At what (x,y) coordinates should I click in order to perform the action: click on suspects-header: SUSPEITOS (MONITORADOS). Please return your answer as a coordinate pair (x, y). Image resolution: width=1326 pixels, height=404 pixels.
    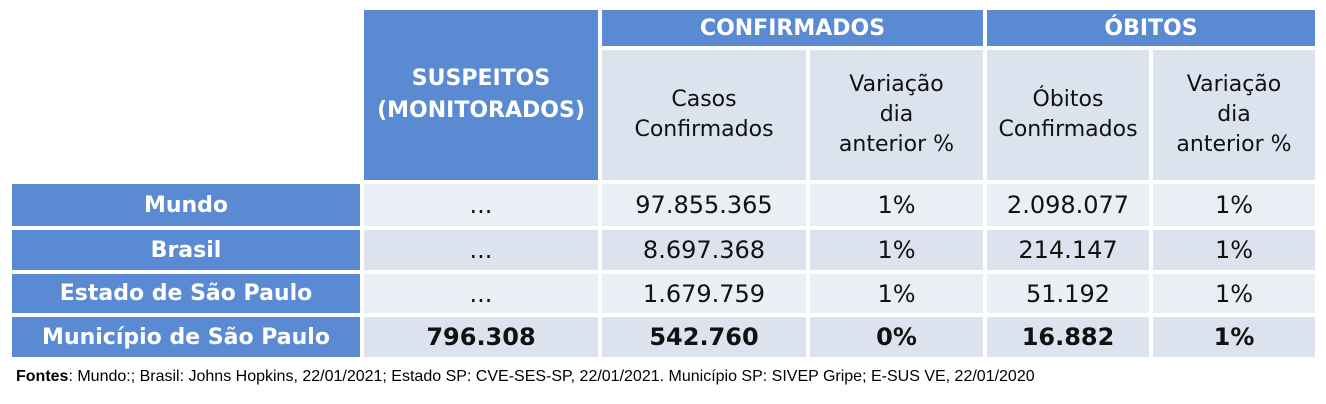
    Looking at the image, I should click on (481, 95).